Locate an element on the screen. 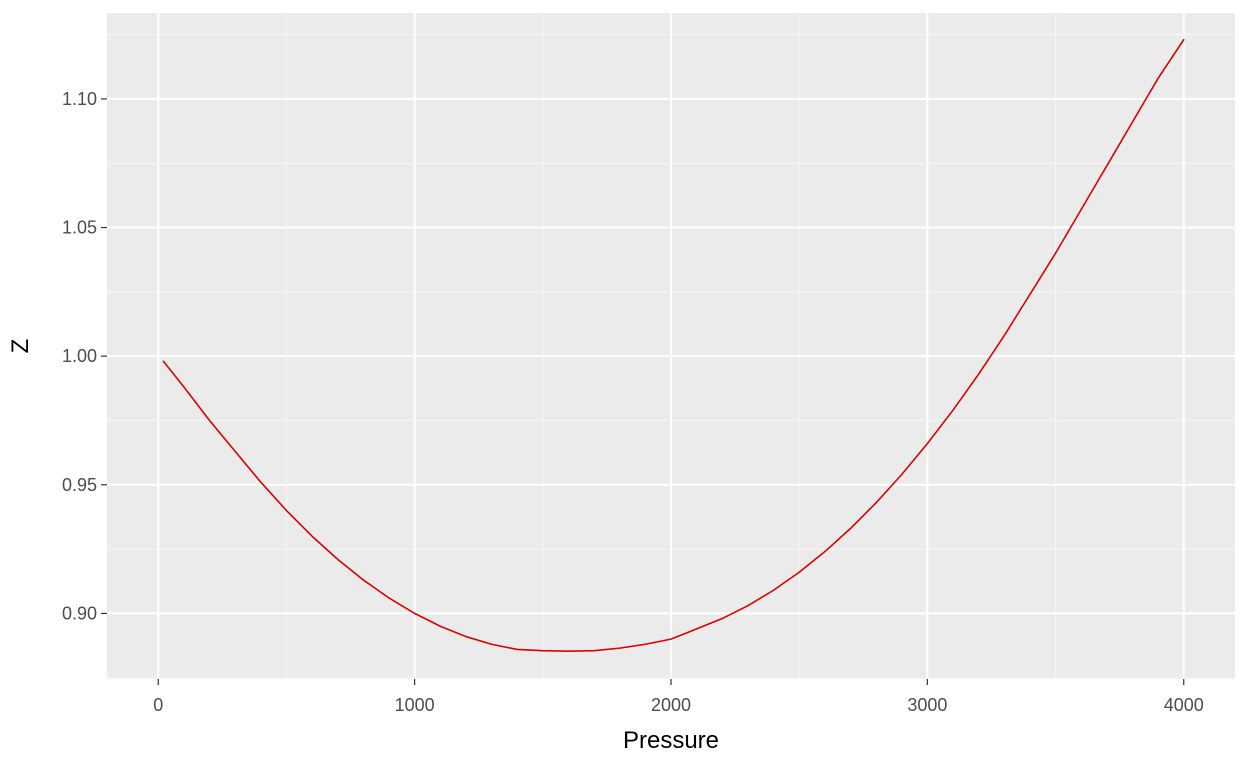 This screenshot has height=768, width=1248. y-tick-label: 0.95 is located at coordinates (79, 485).